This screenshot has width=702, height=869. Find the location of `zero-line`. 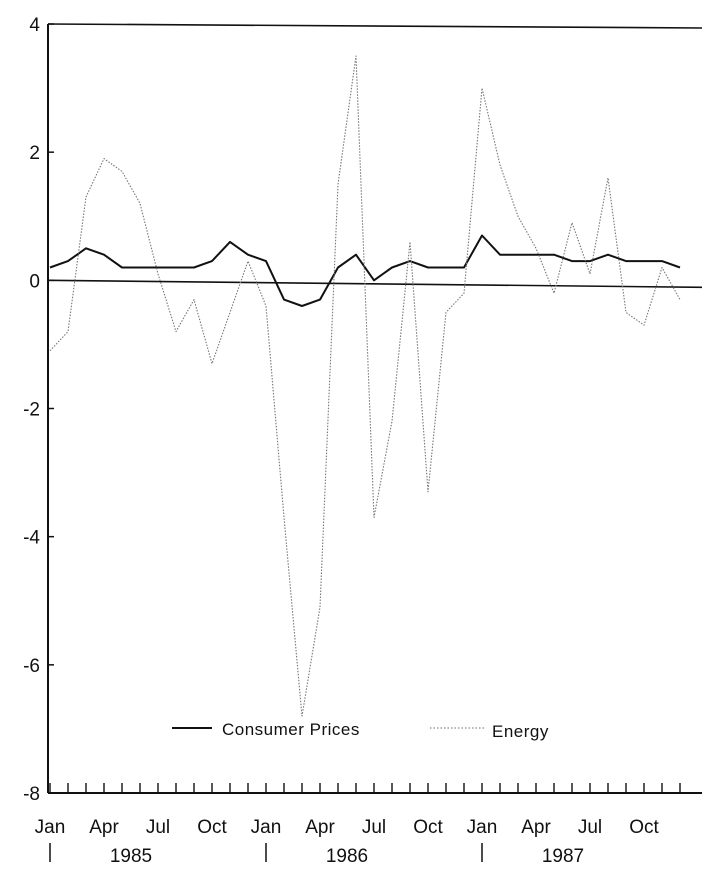

zero-line is located at coordinates (374, 284).